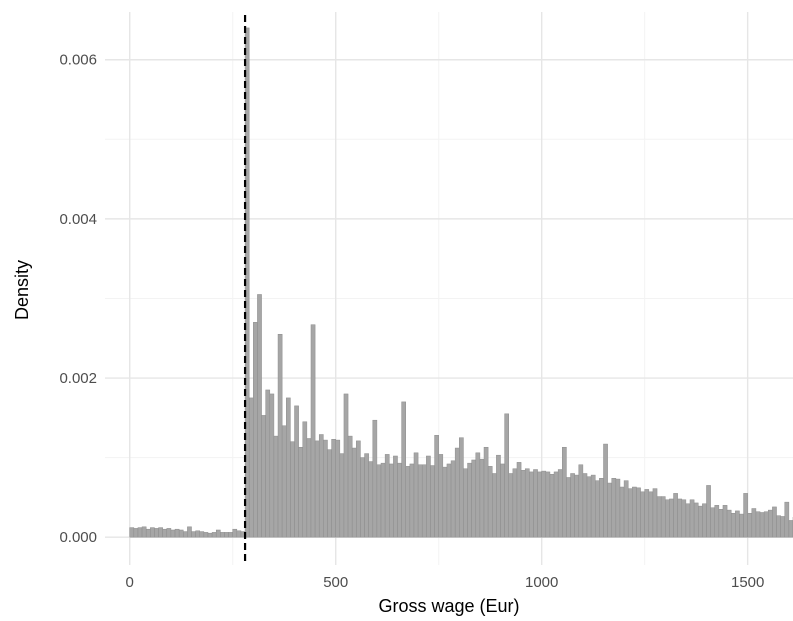 Image resolution: width=793 pixels, height=621 pixels. I want to click on x-axis-title: Gross wage (Eur), so click(448, 606).